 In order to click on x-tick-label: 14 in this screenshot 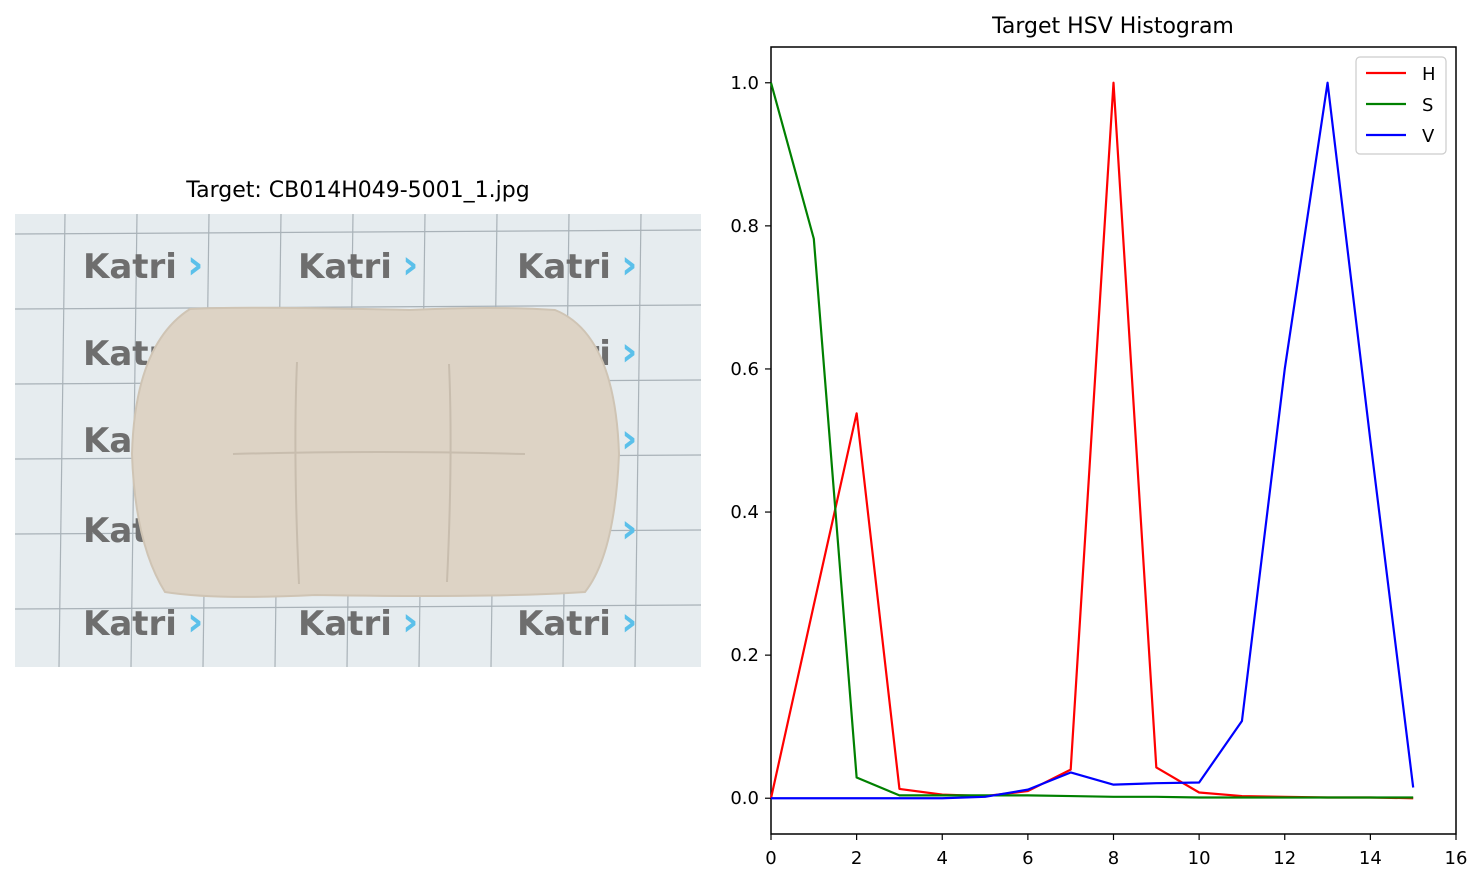, I will do `click(1370, 858)`.